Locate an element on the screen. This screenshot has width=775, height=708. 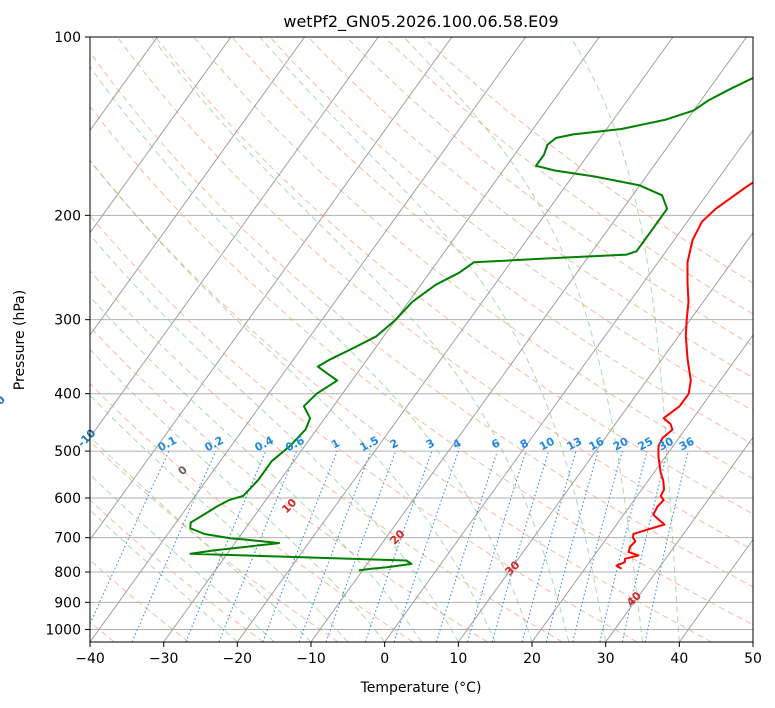
x-tick-label: −20 is located at coordinates (238, 659).